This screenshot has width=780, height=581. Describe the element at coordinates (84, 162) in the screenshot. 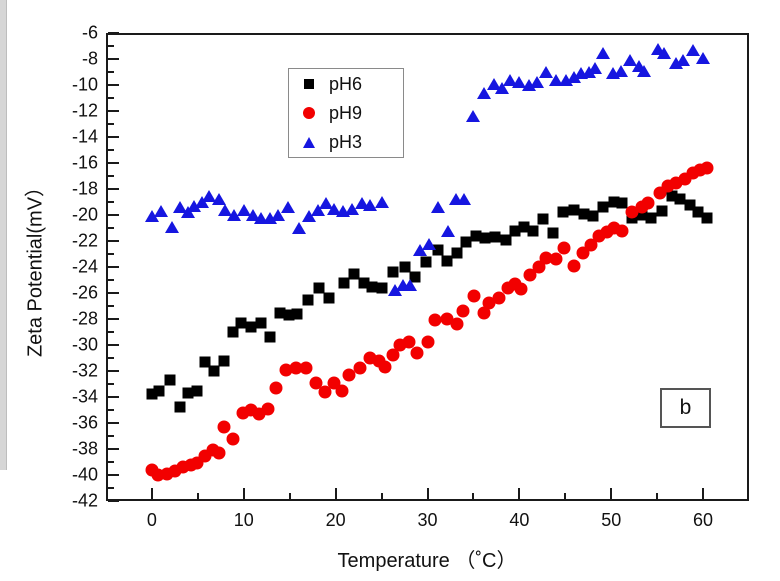

I see `y-tick-label: -16` at that location.